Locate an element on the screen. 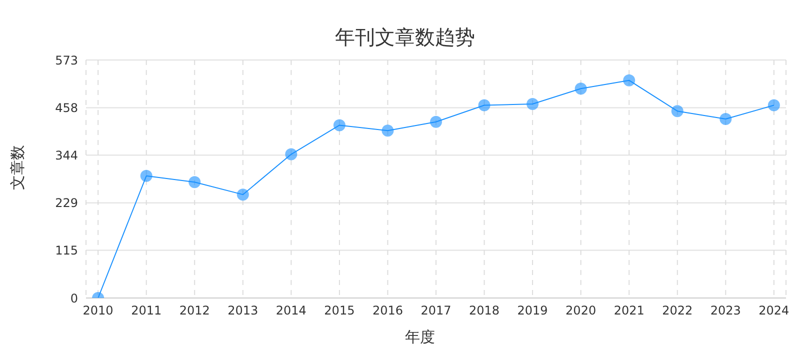  y-tick-label: 229 is located at coordinates (66, 203).